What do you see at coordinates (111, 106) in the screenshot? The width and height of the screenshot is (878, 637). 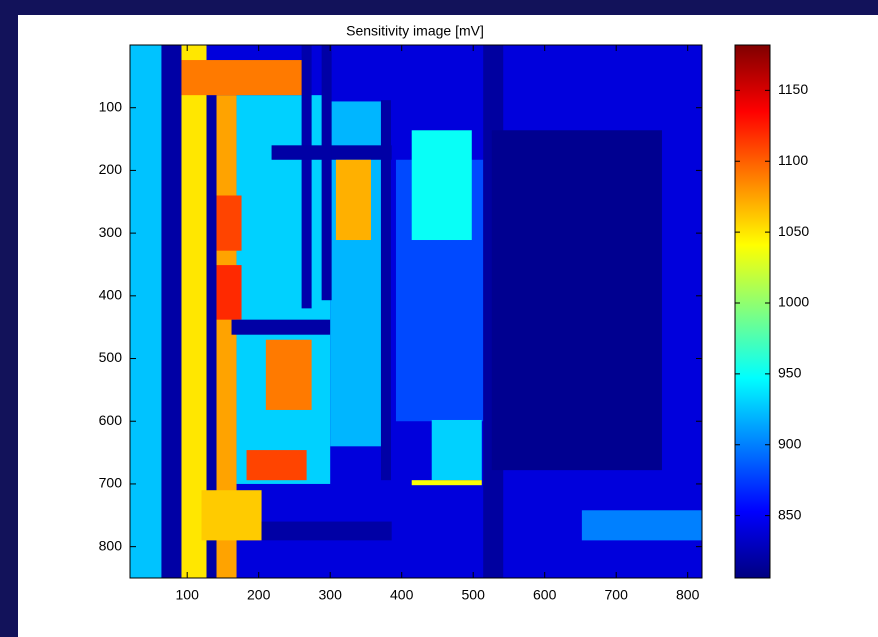 I see `y-tick-label: 100` at bounding box center [111, 106].